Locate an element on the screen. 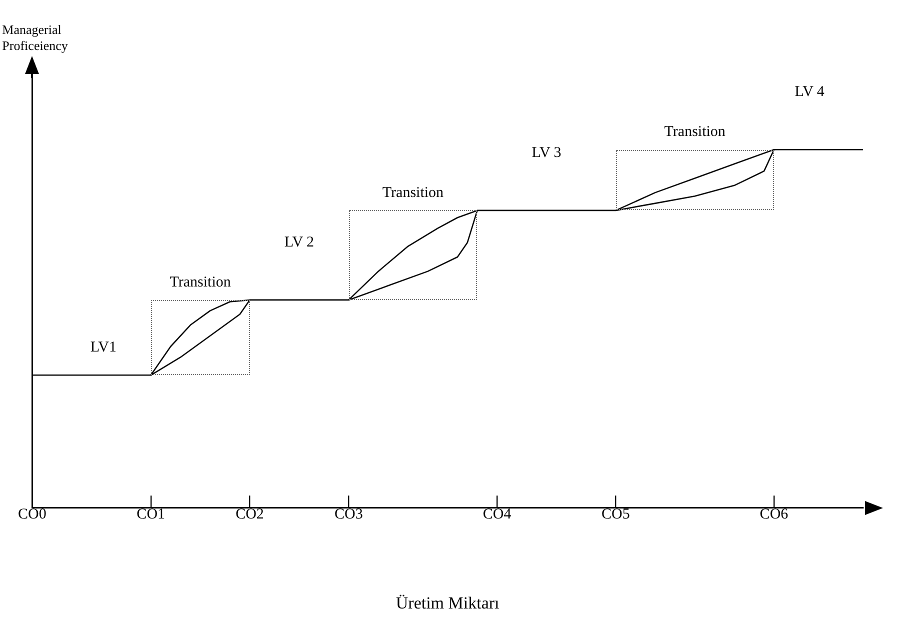 The height and width of the screenshot is (626, 911). x-tick-label: CO6 is located at coordinates (774, 514).